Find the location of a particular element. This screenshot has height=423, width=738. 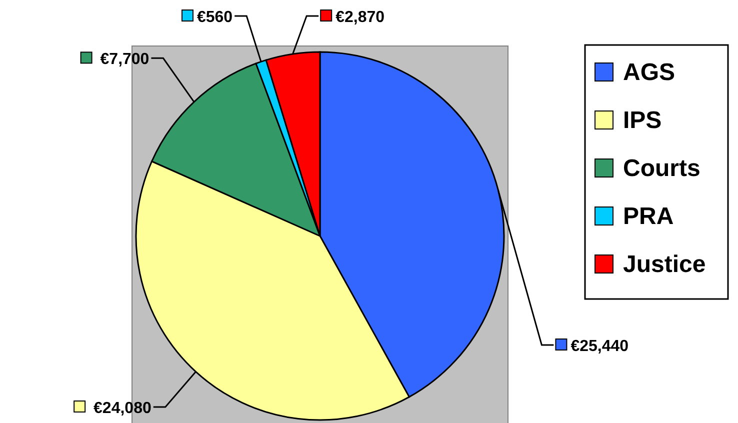

data-label: €560 is located at coordinates (214, 17).